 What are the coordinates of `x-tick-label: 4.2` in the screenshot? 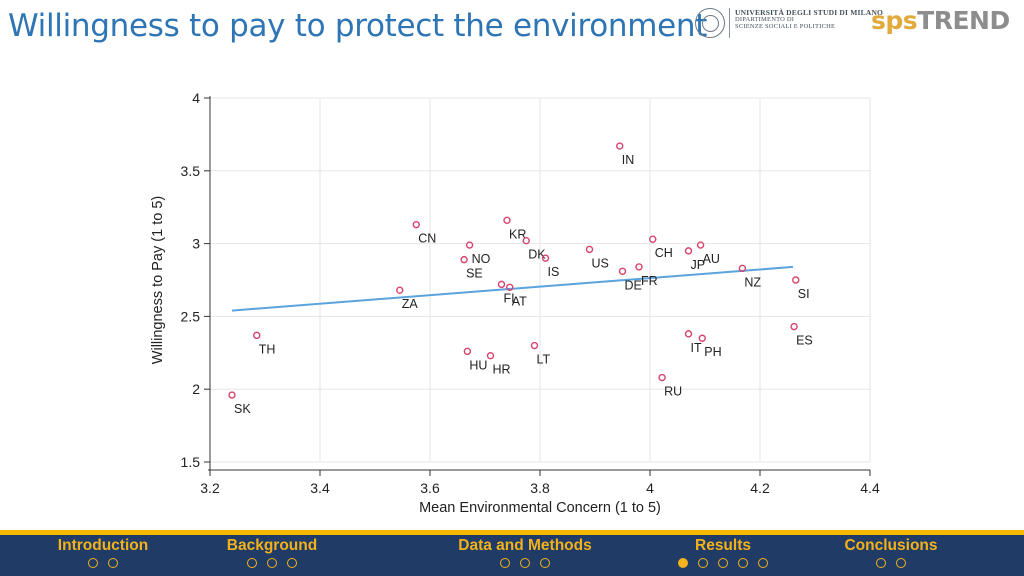 It's located at (760, 488).